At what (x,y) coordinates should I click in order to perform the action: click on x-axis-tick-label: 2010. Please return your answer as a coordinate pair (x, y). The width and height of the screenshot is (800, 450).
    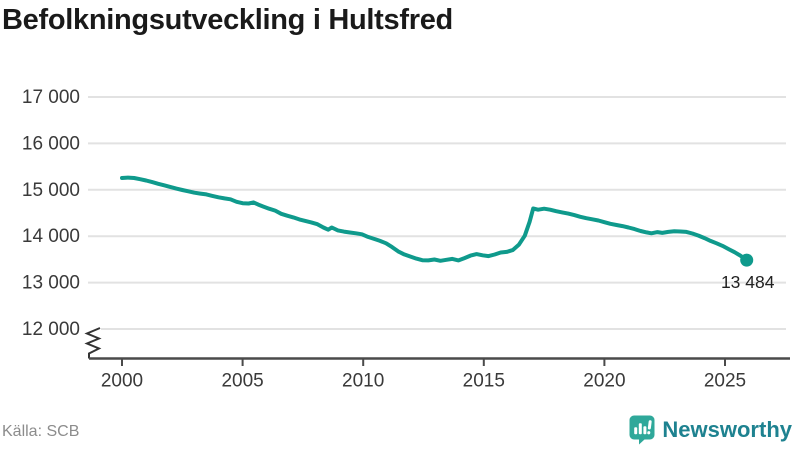
    Looking at the image, I should click on (363, 381).